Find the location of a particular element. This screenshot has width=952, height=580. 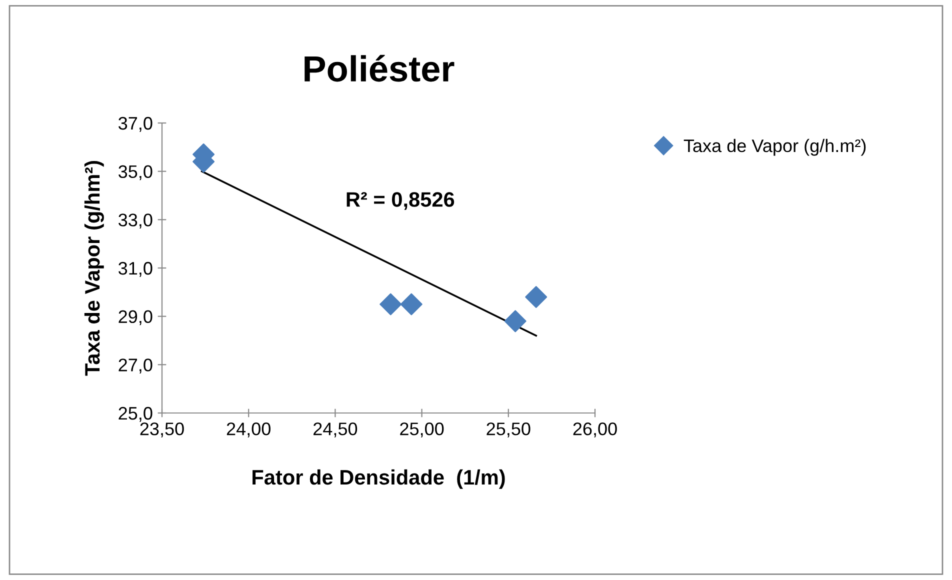

annotation: R² = 0,8526 is located at coordinates (400, 201).